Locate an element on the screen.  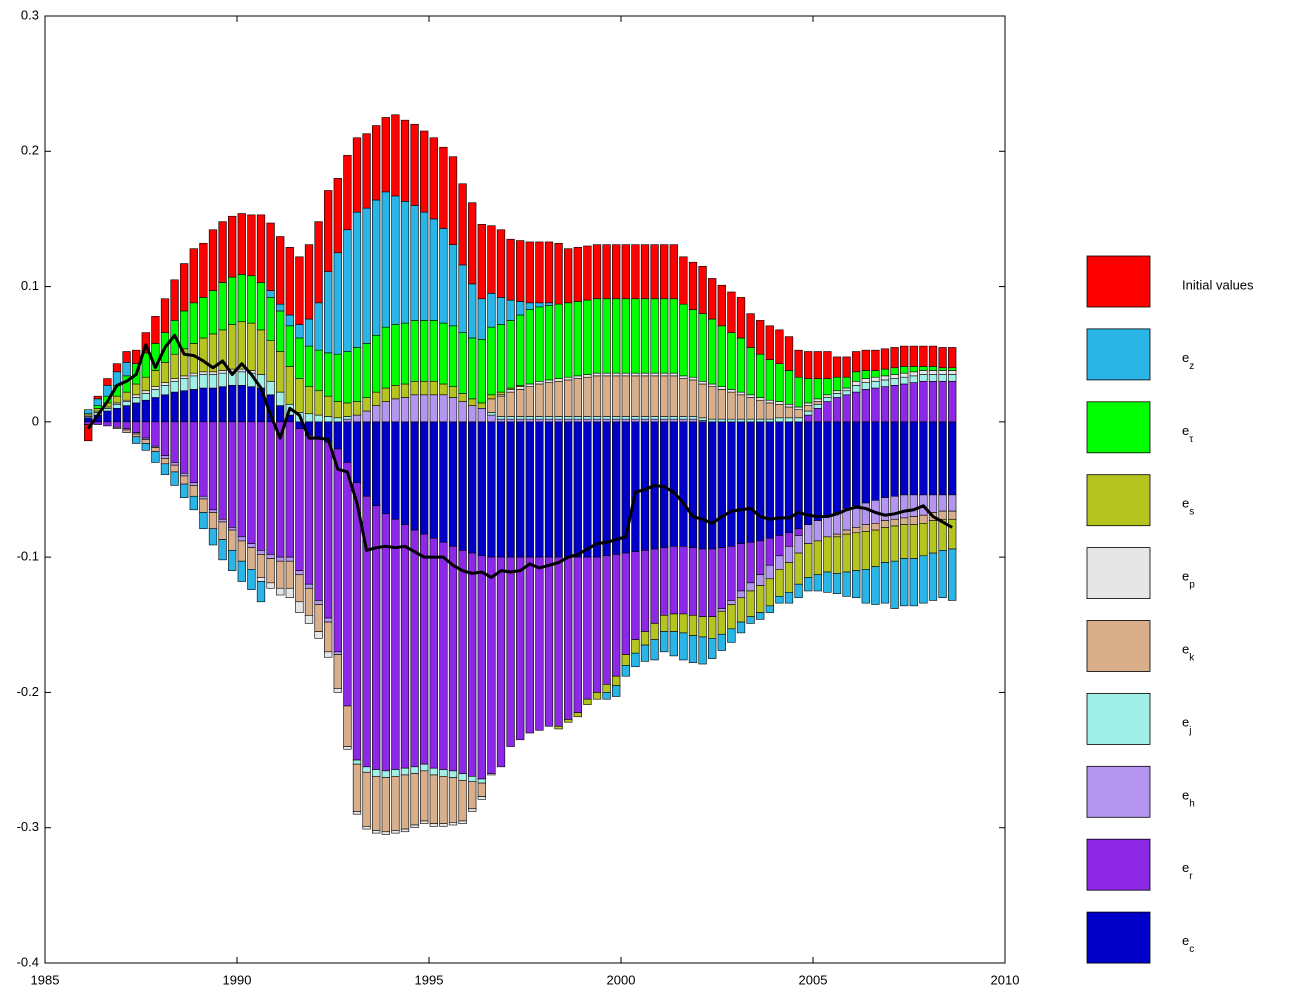
legend-label-sub: τ is located at coordinates (1191, 438).